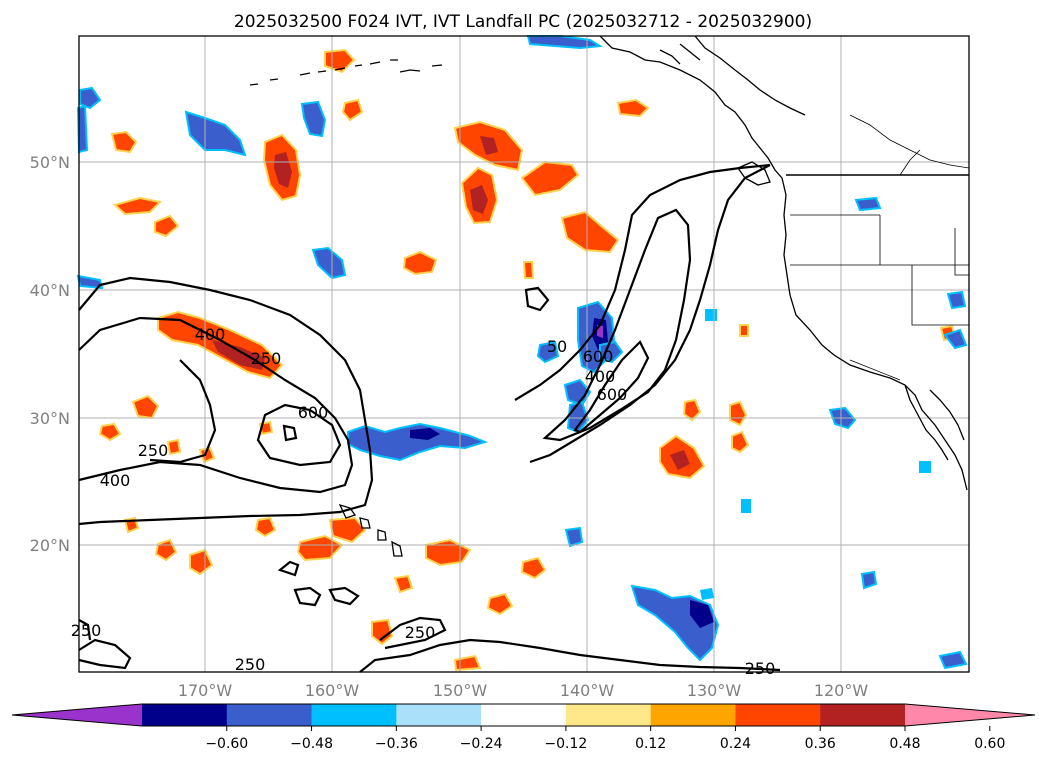 The width and height of the screenshot is (1047, 765). I want to click on contour-250-west, so click(226, 401).